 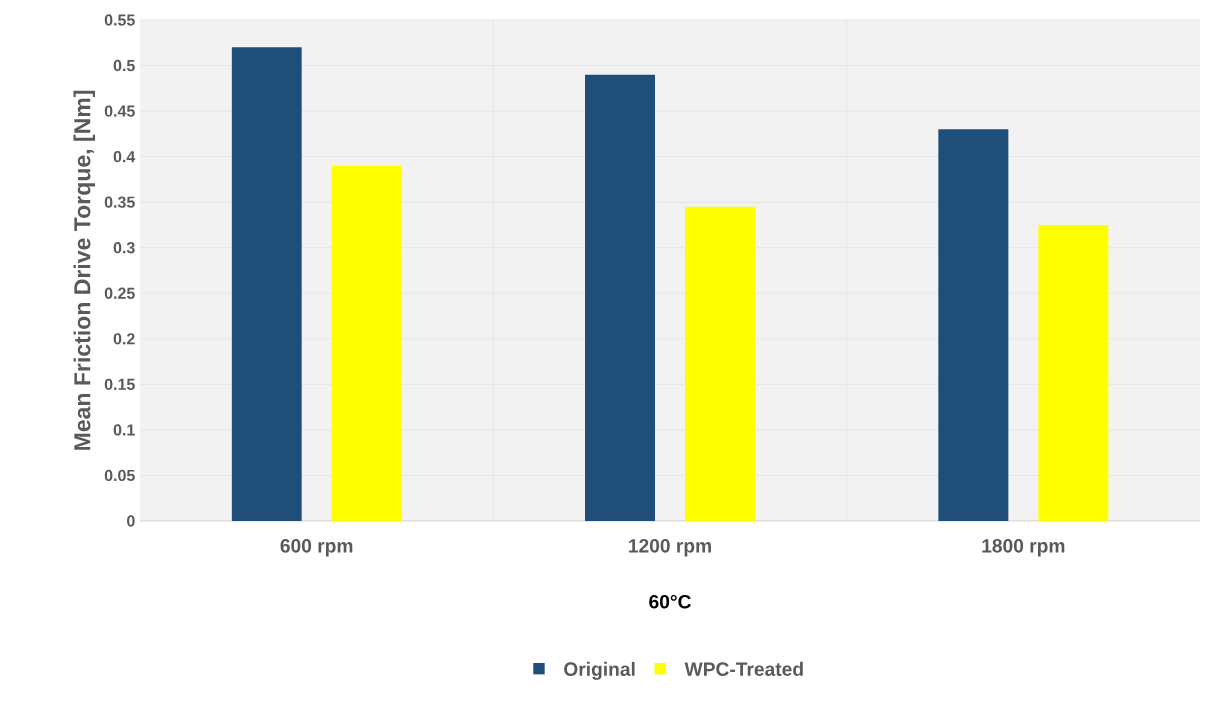 What do you see at coordinates (119, 384) in the screenshot?
I see `y-tick-label: 0.15` at bounding box center [119, 384].